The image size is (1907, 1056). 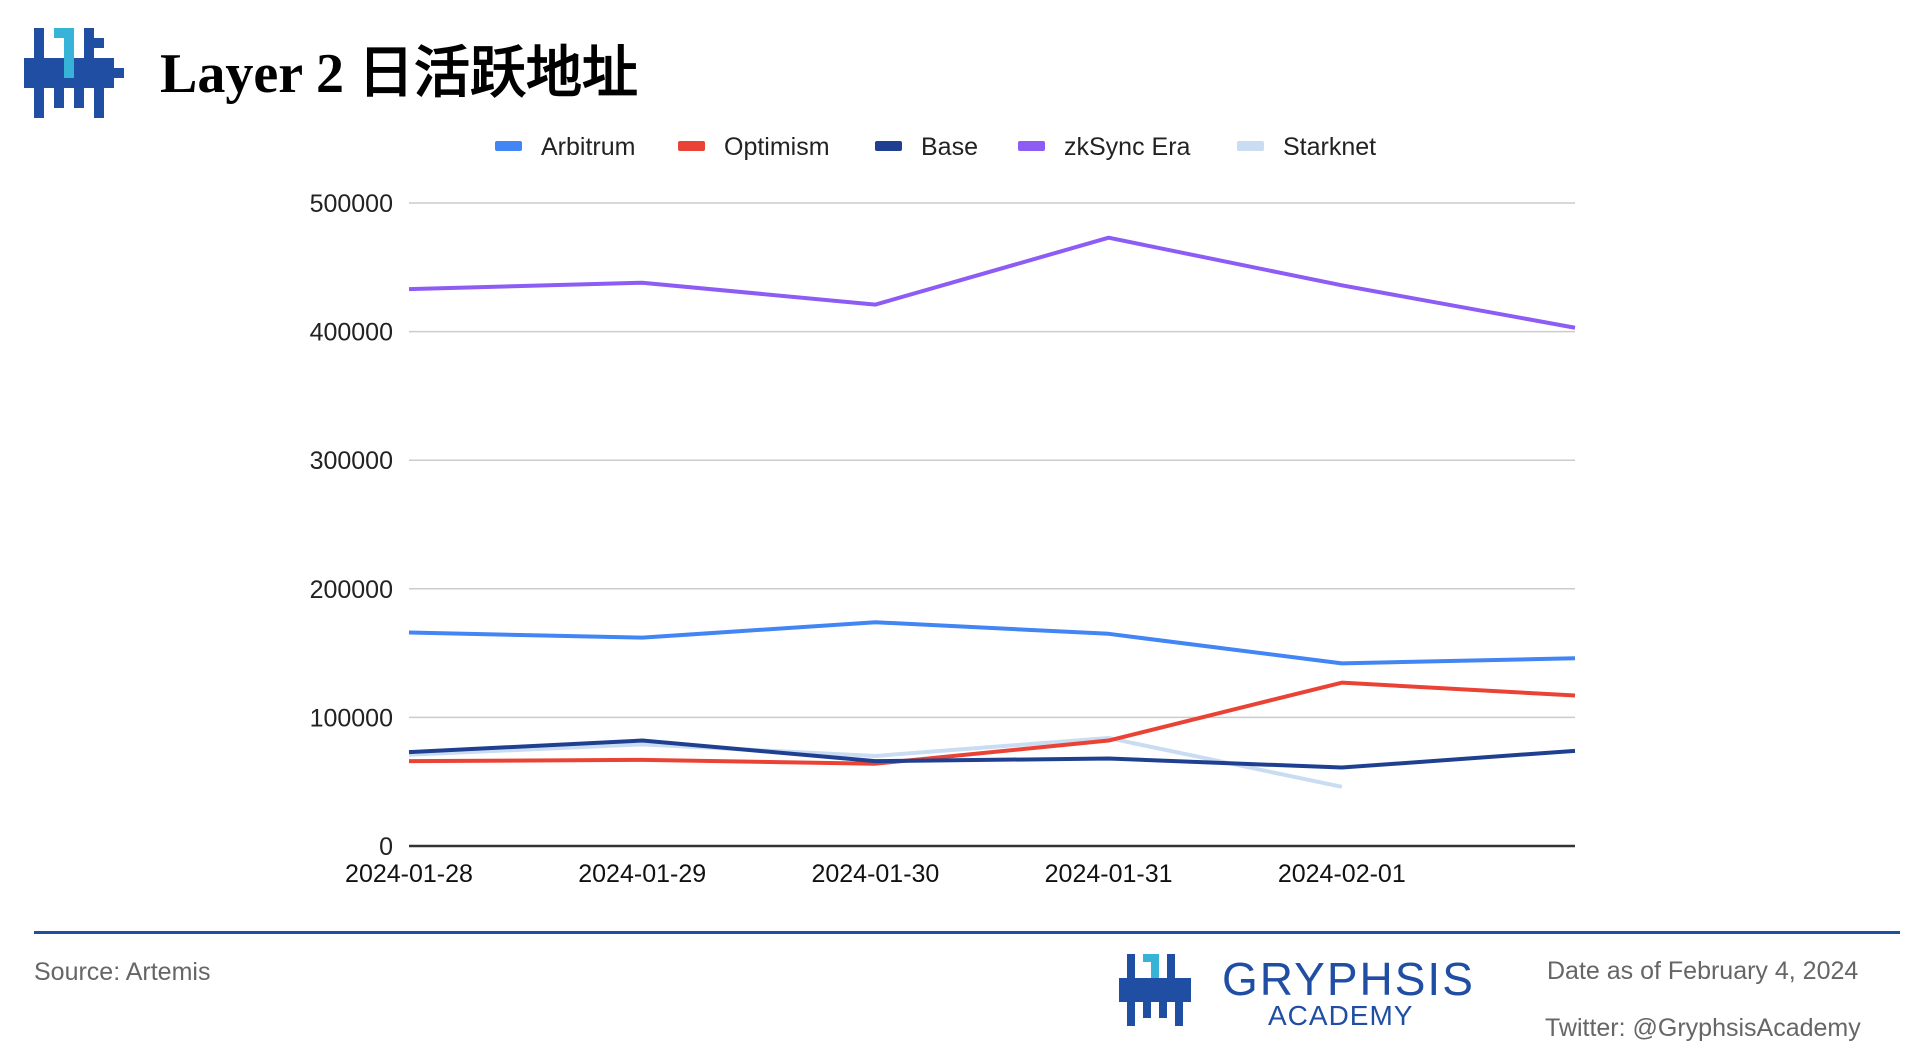 What do you see at coordinates (409, 874) in the screenshot?
I see `x-tick-label: 2024-01-28` at bounding box center [409, 874].